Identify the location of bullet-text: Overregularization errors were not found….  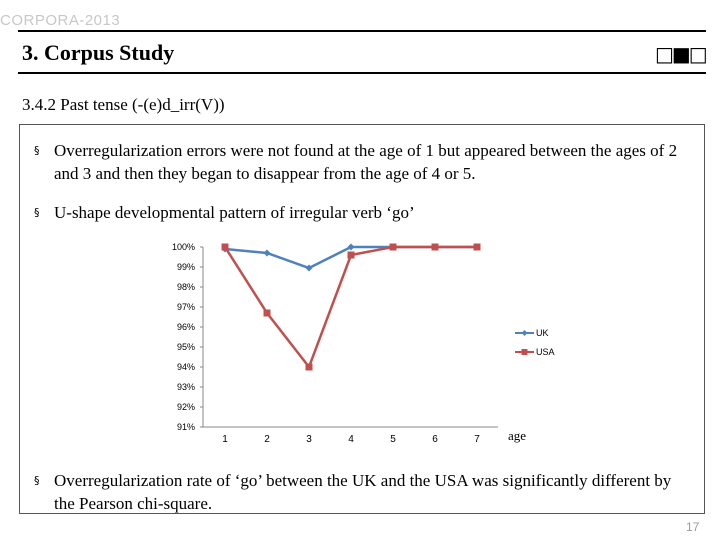
(366, 162).